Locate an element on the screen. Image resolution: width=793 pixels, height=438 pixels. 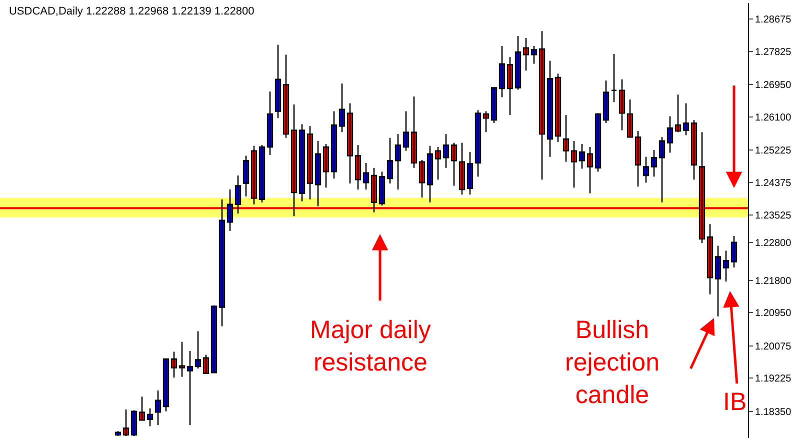
annotation: Bullish rejection candle is located at coordinates (612, 362).